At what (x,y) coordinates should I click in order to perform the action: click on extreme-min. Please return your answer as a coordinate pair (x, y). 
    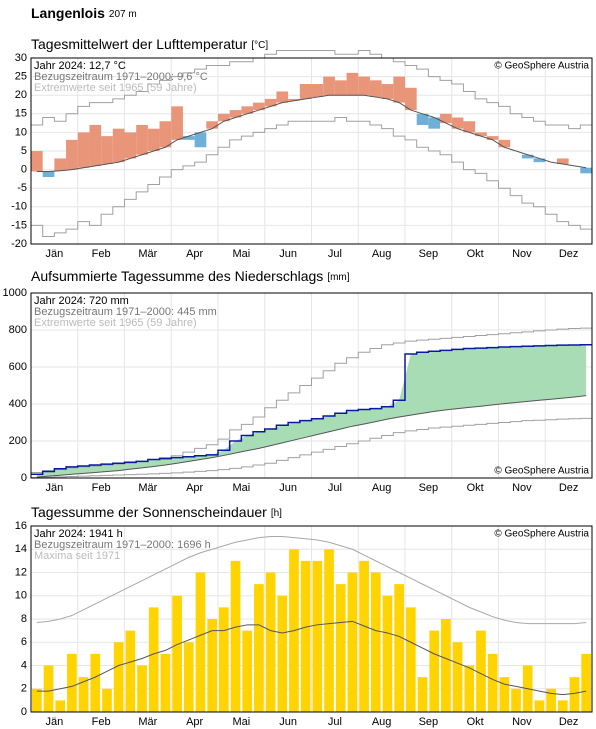
    Looking at the image, I should click on (311, 448).